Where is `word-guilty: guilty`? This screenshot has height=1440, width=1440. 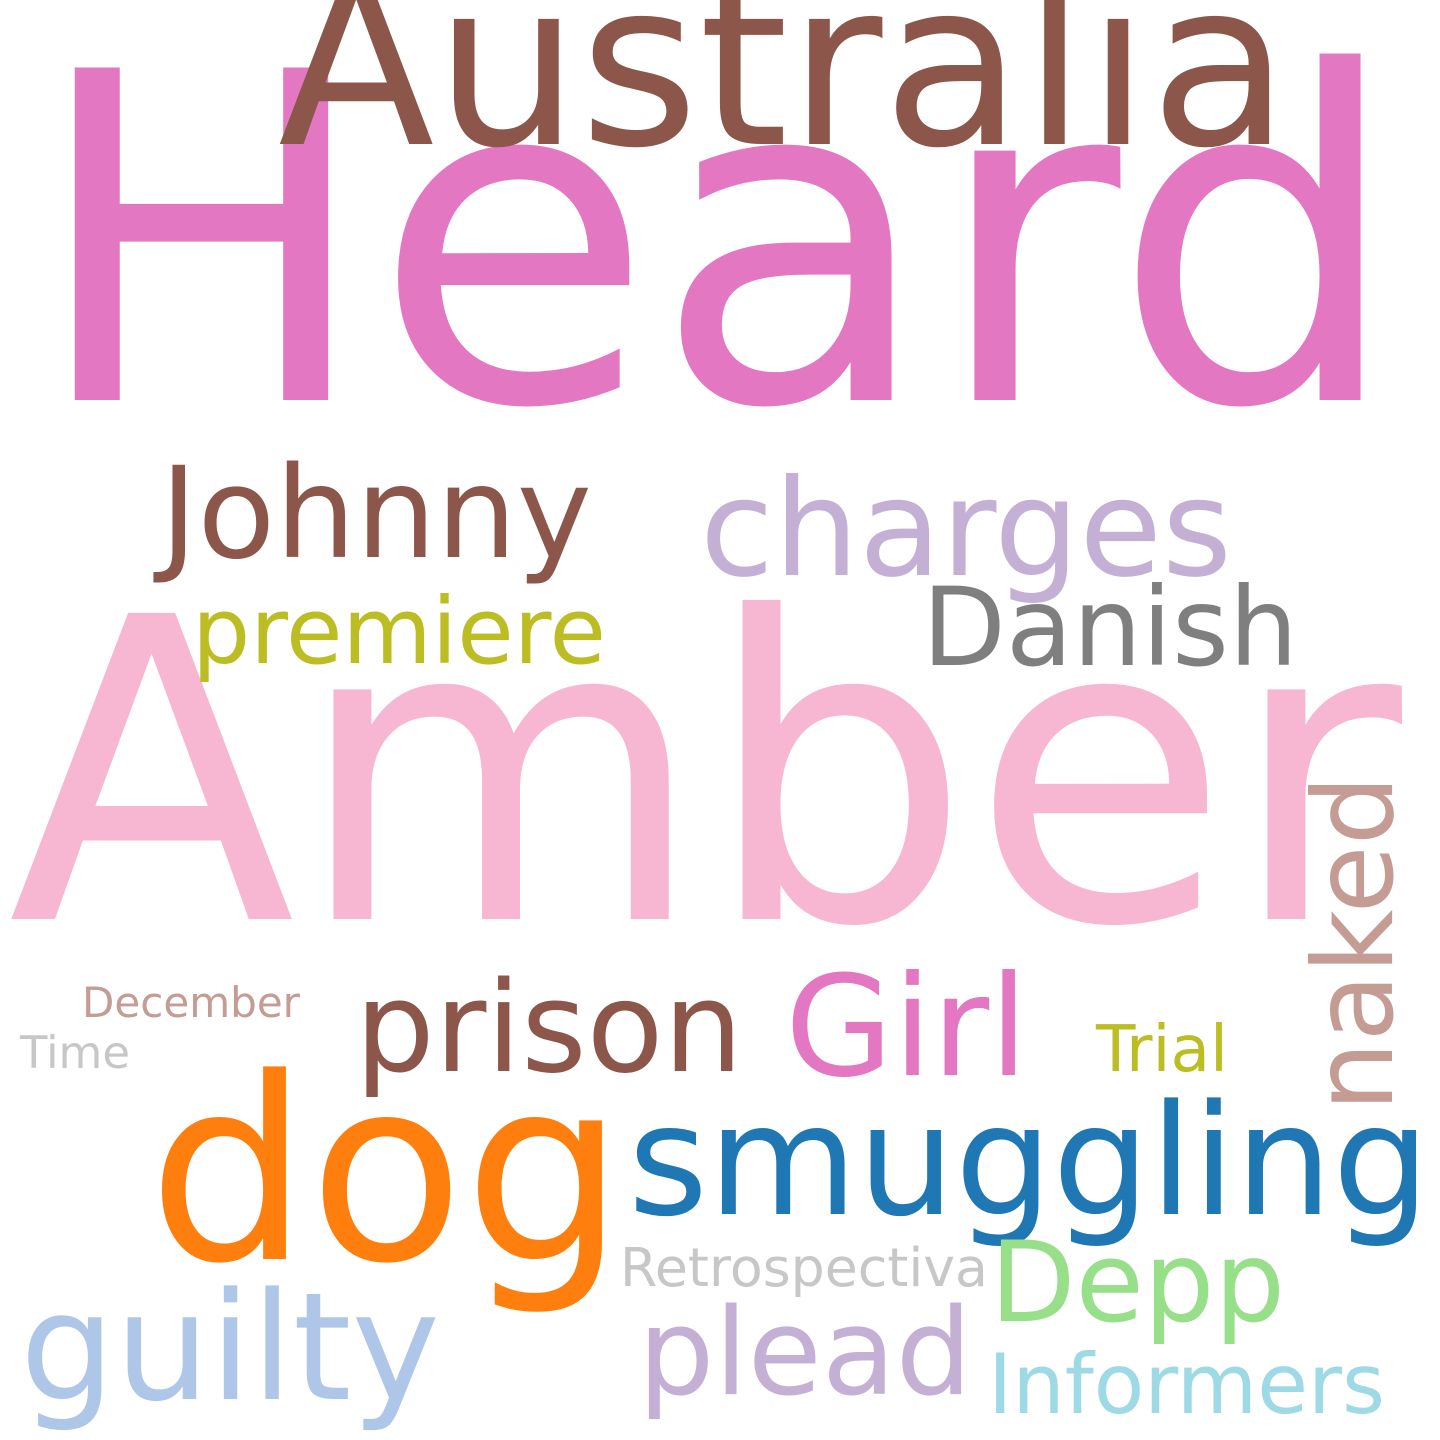
word-guilty: guilty is located at coordinates (230, 1348).